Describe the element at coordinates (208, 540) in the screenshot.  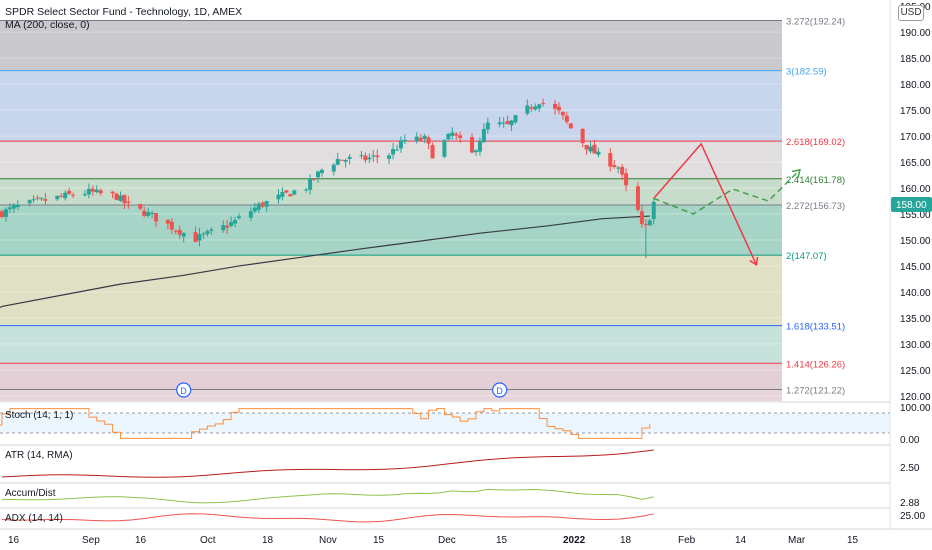
I see `time-tick: Oct` at that location.